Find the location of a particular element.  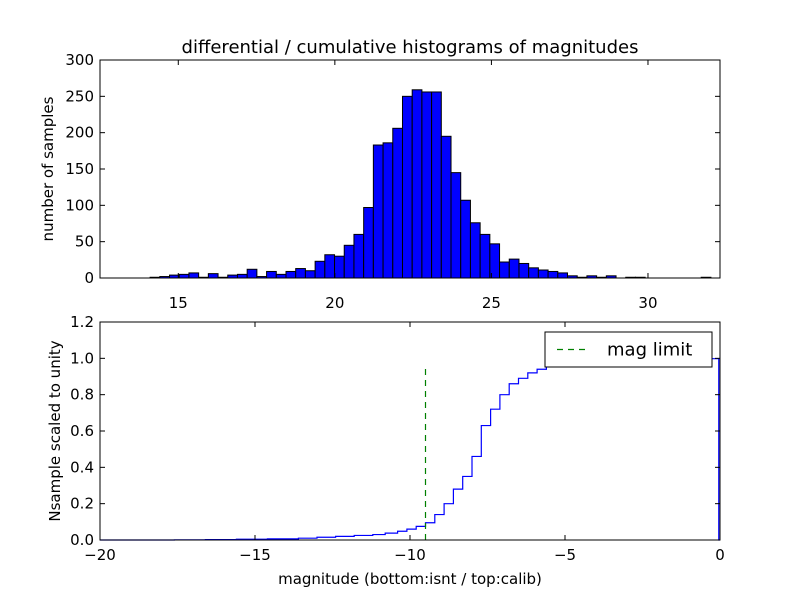

y-tick-label: 0.6 is located at coordinates (82, 431).